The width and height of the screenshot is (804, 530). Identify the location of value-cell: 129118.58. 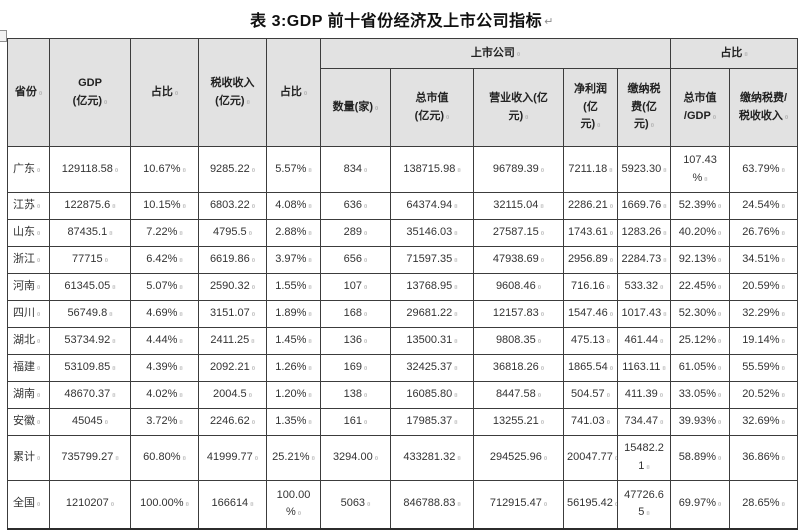
(90, 169).